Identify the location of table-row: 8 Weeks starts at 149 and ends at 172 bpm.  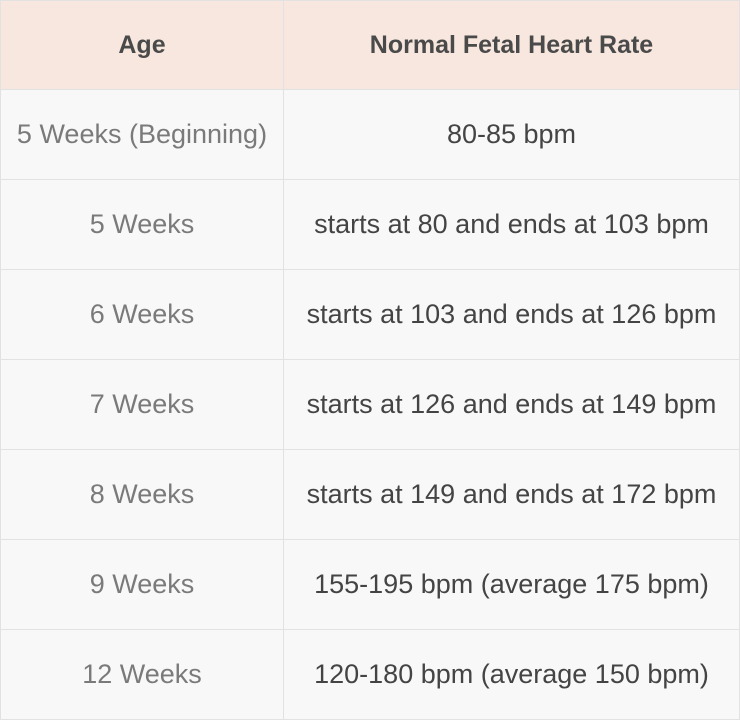
(370, 494).